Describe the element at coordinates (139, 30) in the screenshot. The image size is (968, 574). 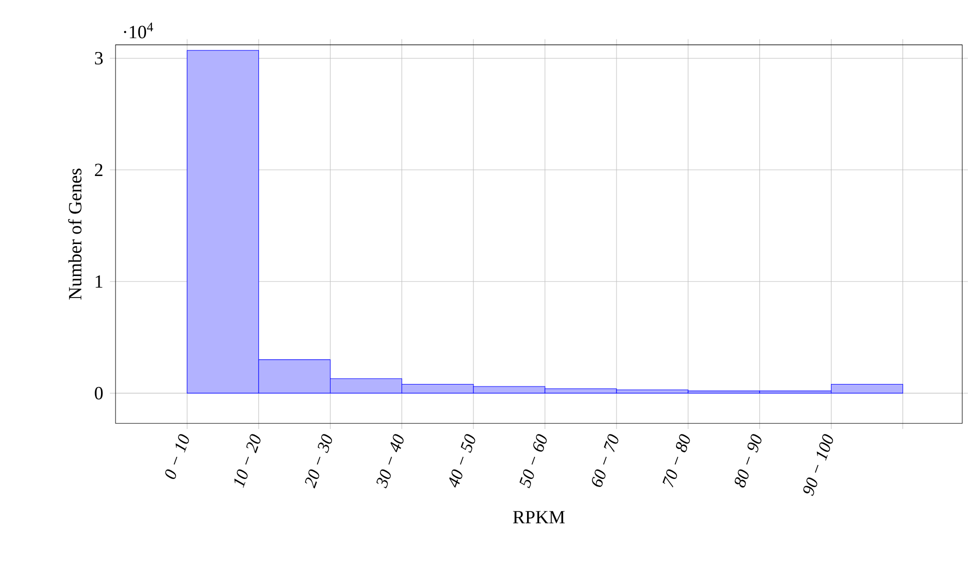
I see `text: ·10$^{4}$` at that location.